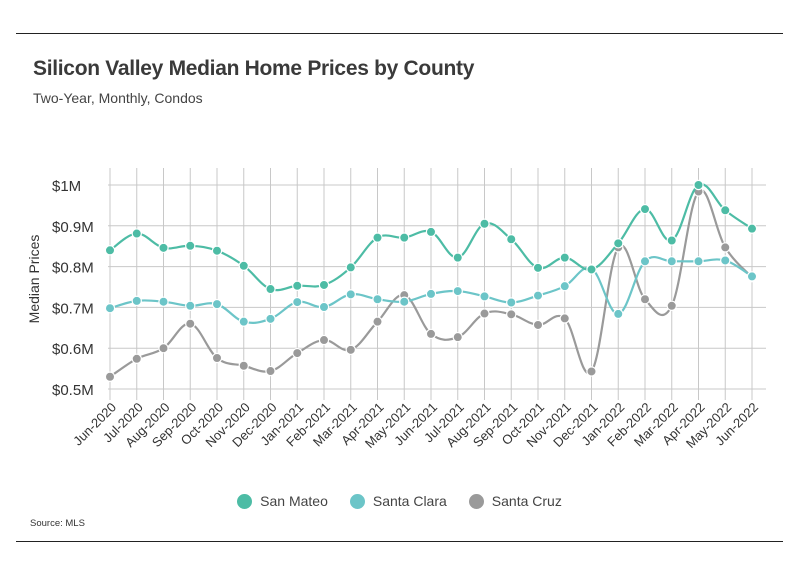 This screenshot has height=575, width=799. I want to click on legend: San Mateo Santa Clara Santa Cruz, so click(399, 501).